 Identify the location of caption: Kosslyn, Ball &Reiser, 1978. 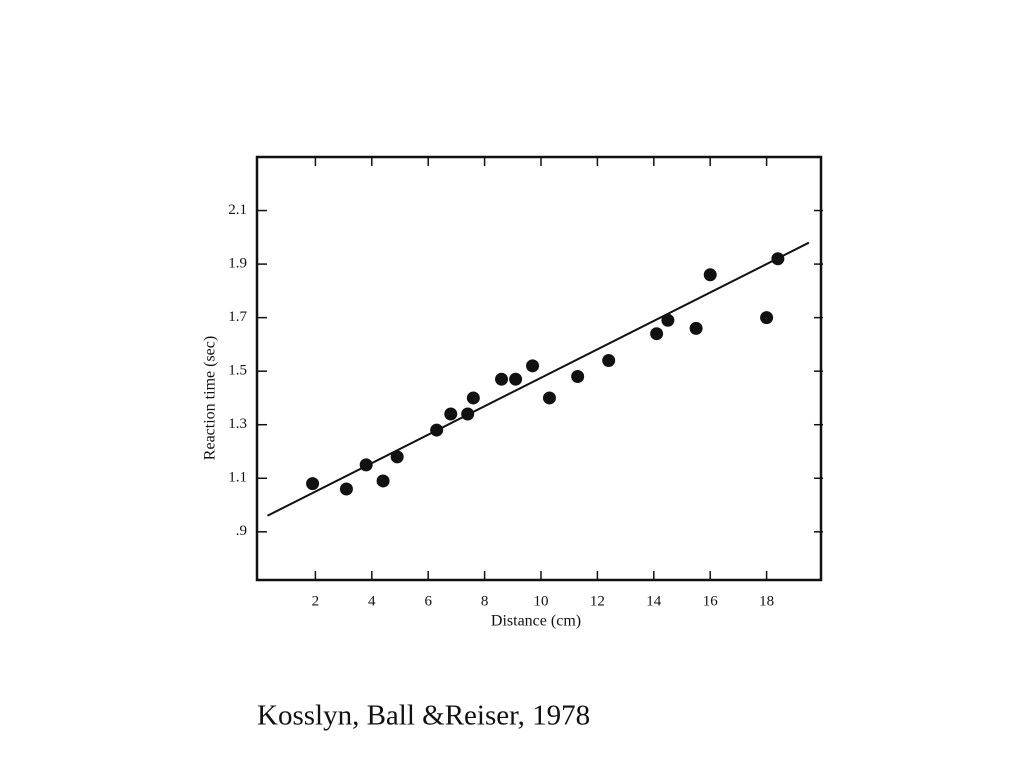
(423, 716).